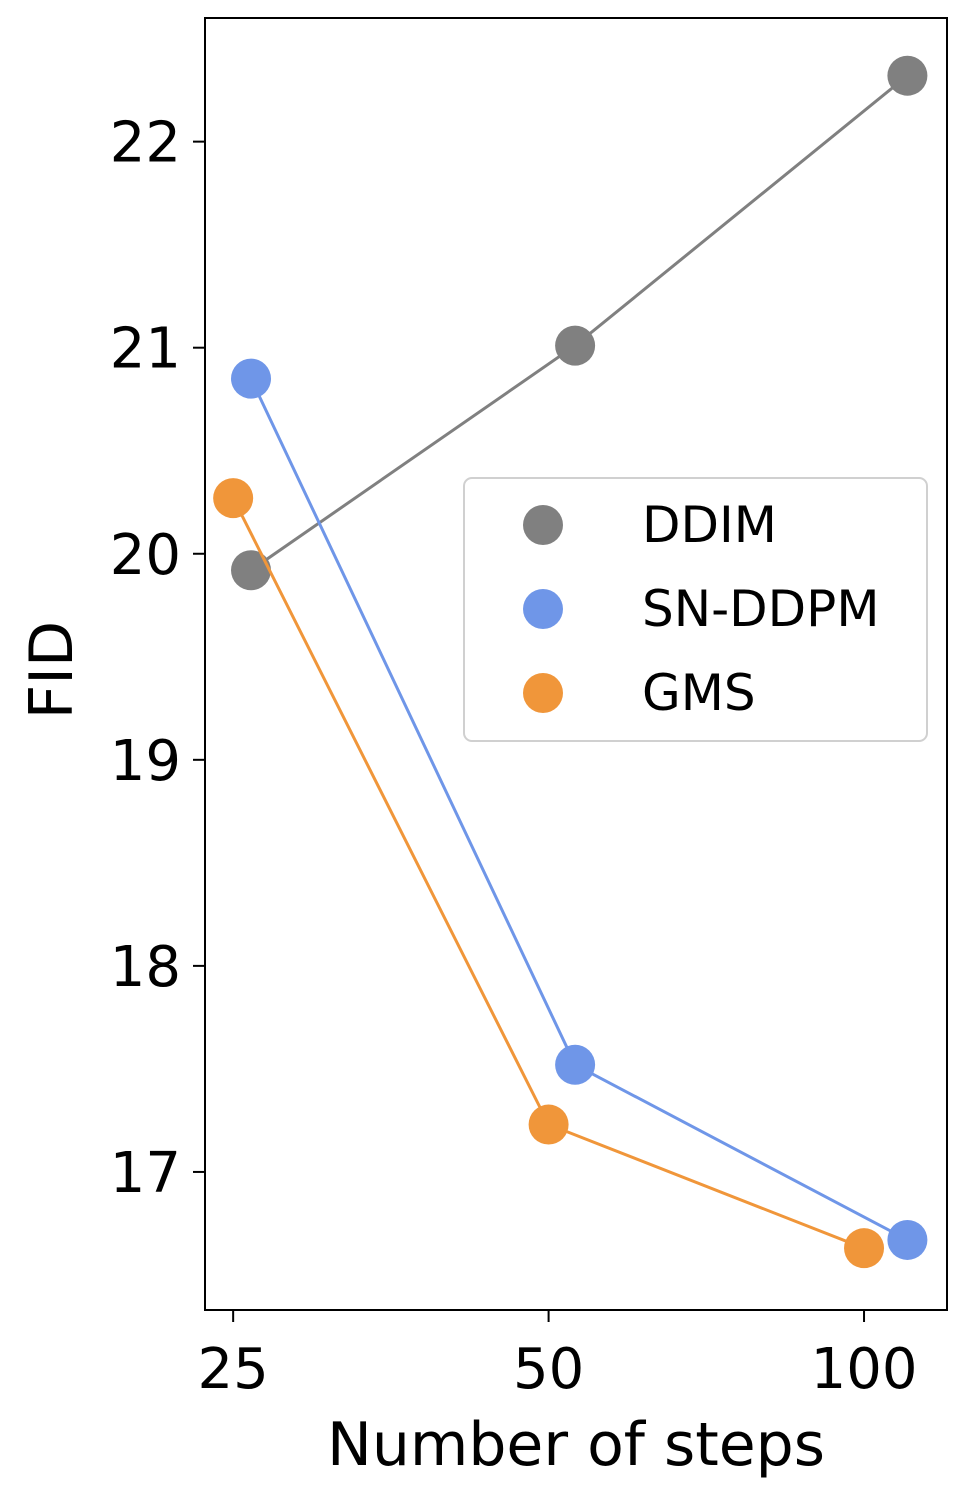 The image size is (958, 1490). I want to click on y-tick-label: 21, so click(145, 349).